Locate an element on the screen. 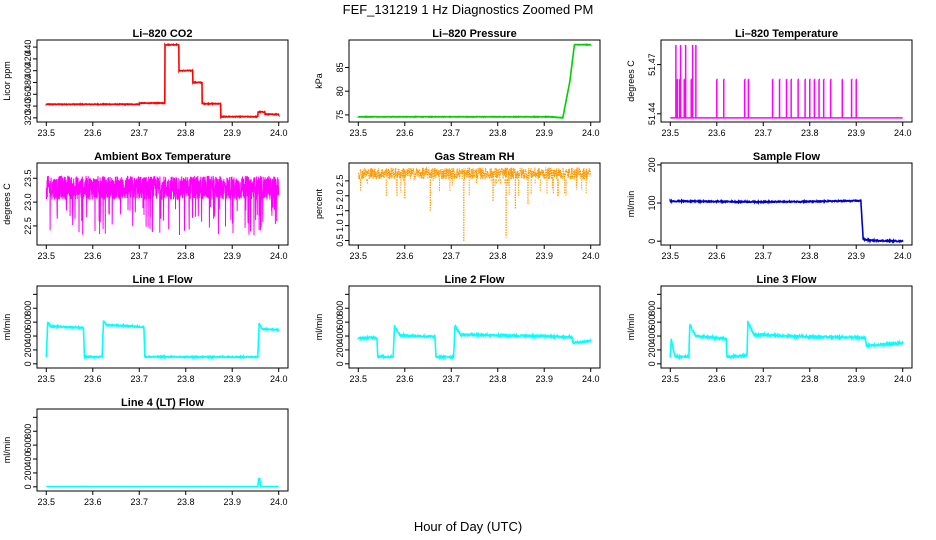  y-tick-label: 75 is located at coordinates (340, 115).